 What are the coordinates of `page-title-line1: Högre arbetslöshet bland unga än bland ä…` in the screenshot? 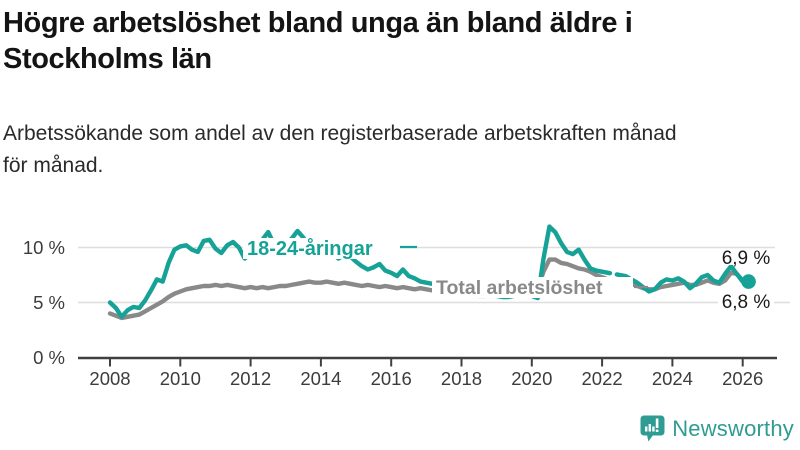 It's located at (318, 23).